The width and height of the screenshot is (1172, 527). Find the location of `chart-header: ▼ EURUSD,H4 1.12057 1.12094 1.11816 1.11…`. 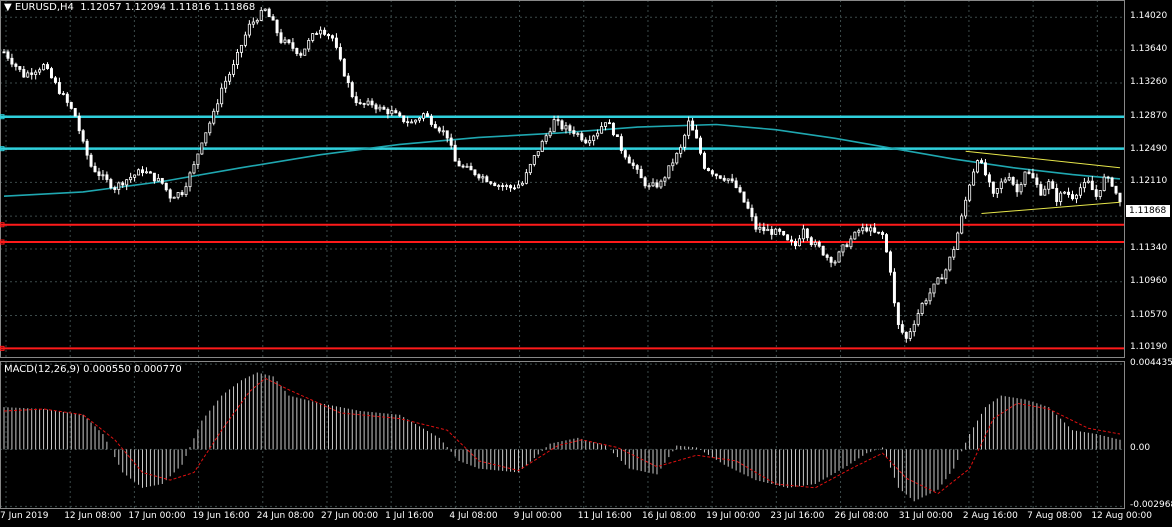

chart-header: ▼ EURUSD,H4 1.12057 1.12094 1.11816 1.11… is located at coordinates (129, 7).